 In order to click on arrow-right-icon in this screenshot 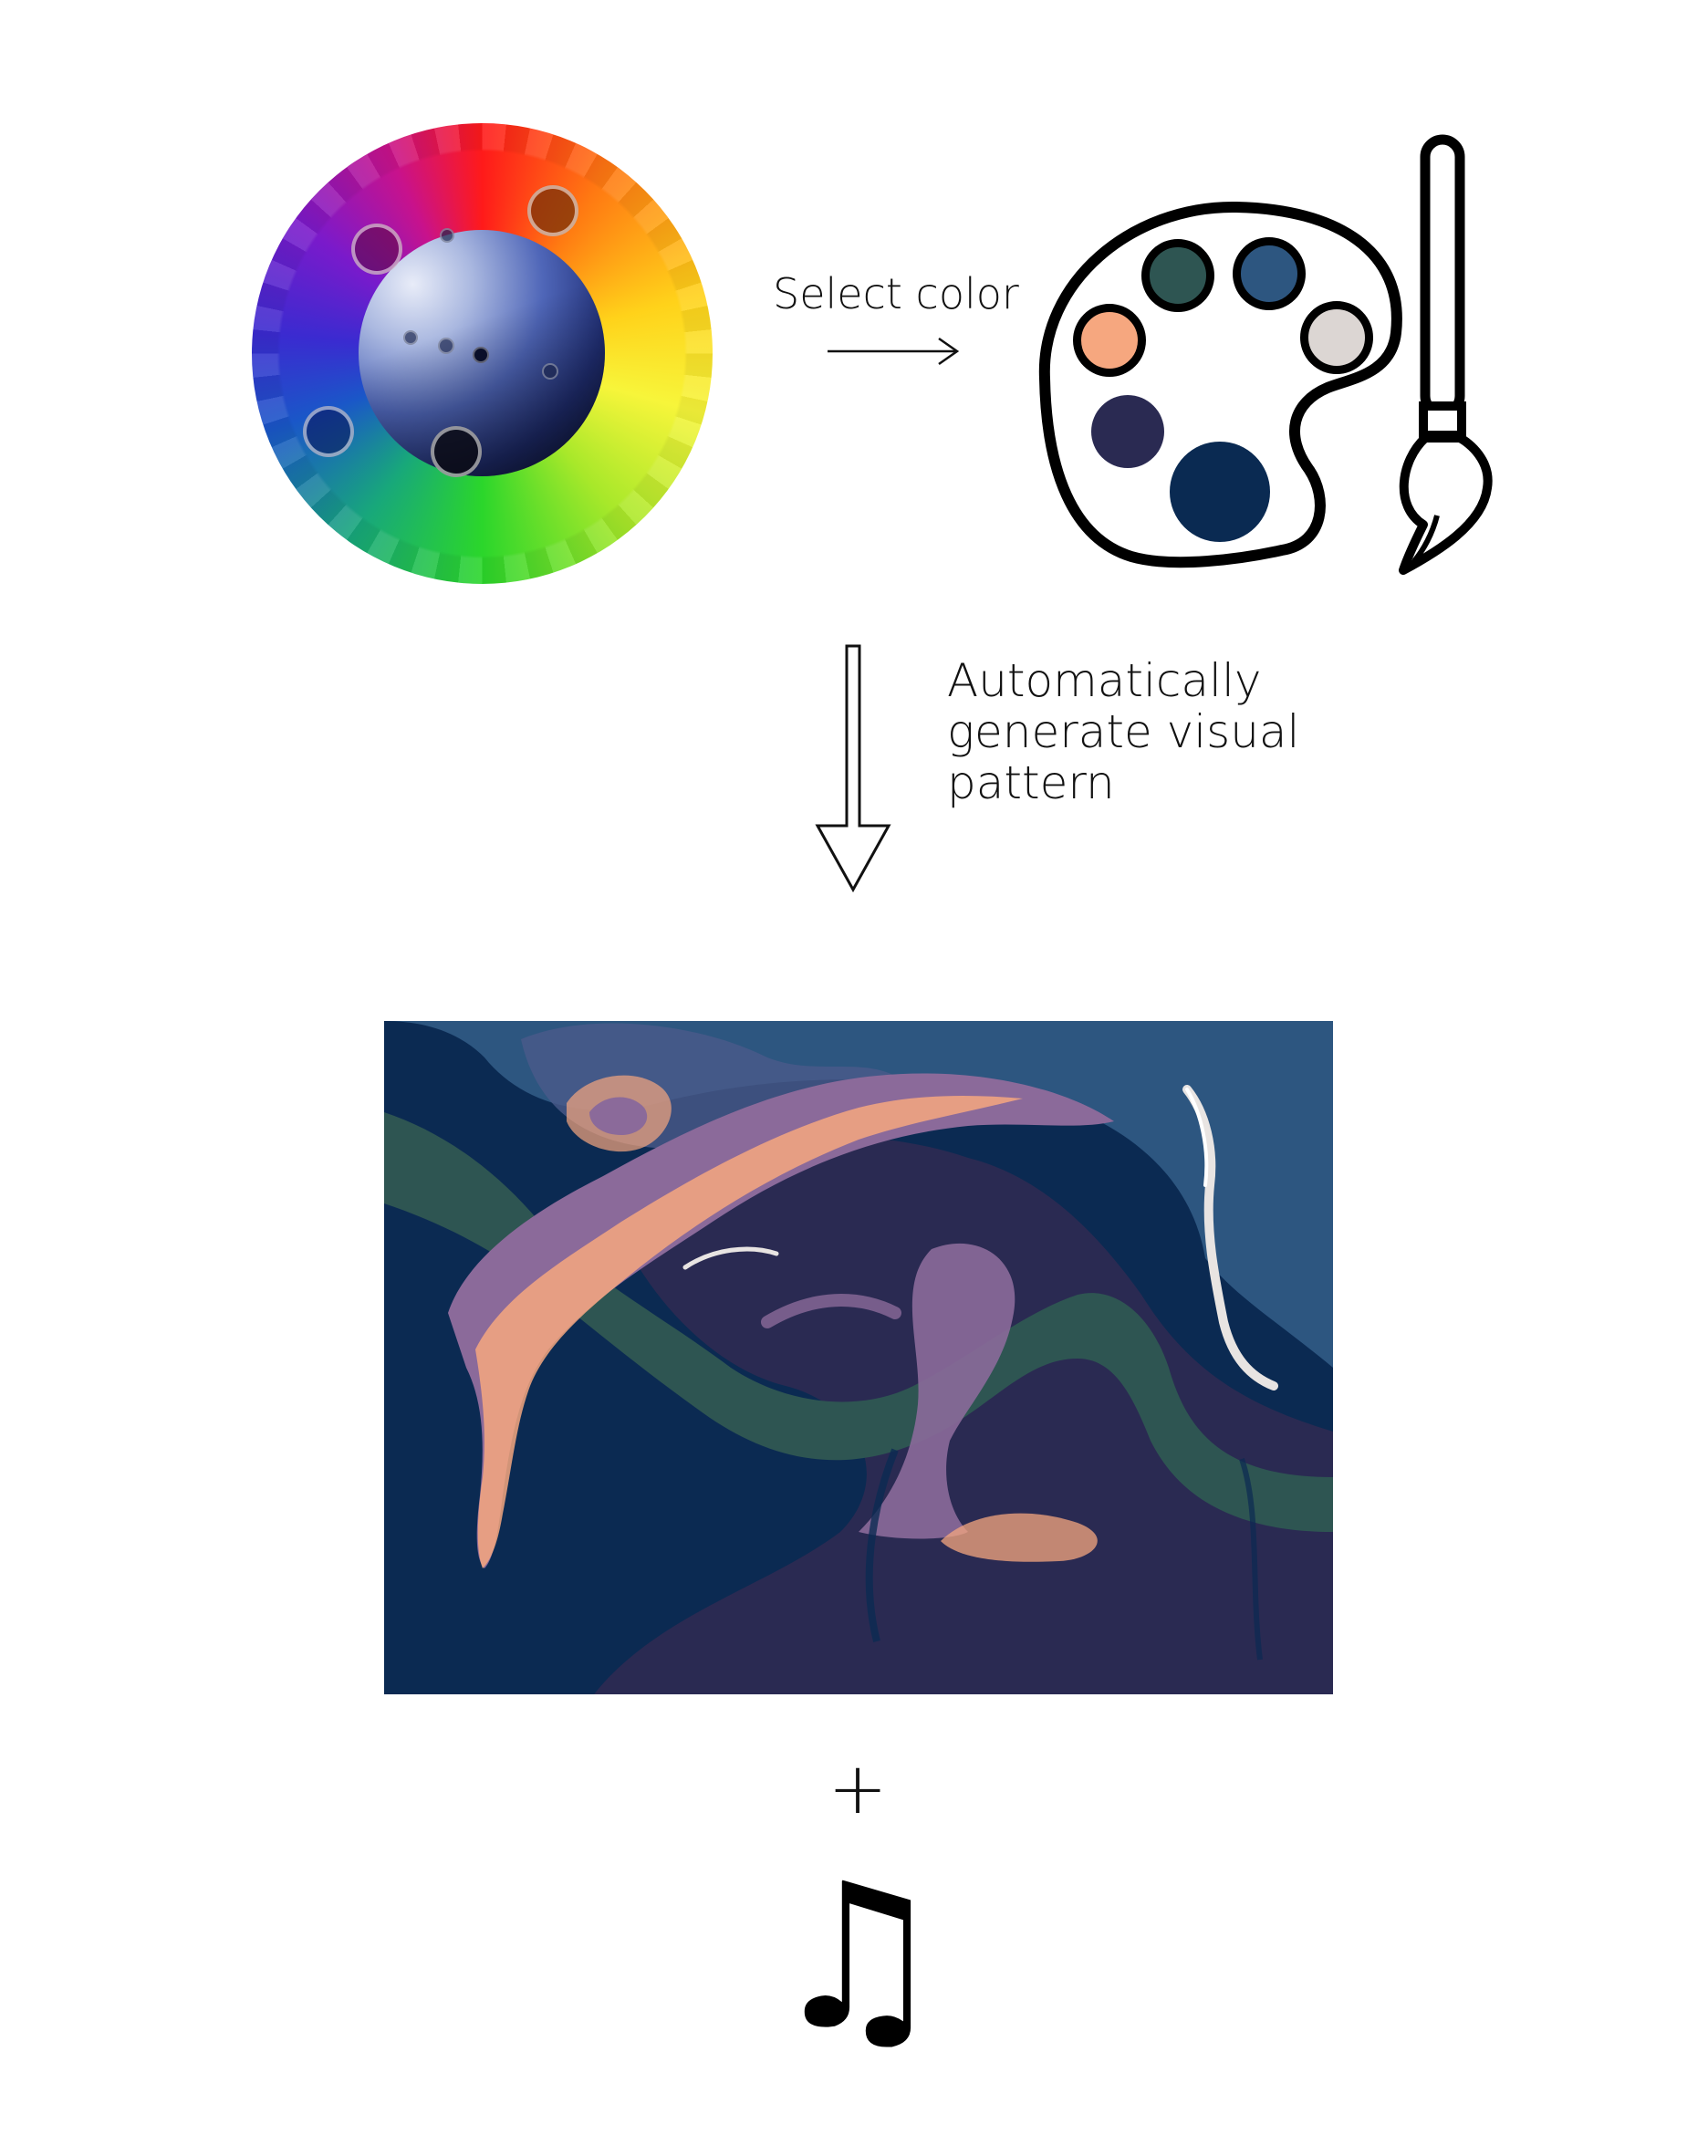, I will do `click(894, 352)`.